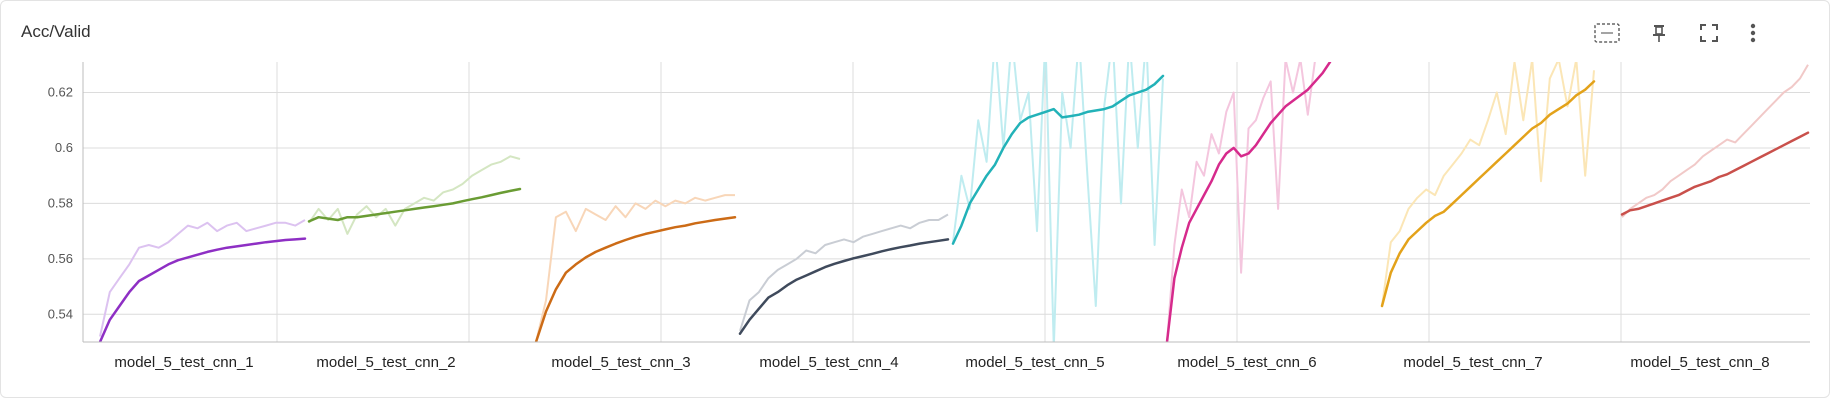  Describe the element at coordinates (1607, 33) in the screenshot. I see `fit-domain-icon` at that location.